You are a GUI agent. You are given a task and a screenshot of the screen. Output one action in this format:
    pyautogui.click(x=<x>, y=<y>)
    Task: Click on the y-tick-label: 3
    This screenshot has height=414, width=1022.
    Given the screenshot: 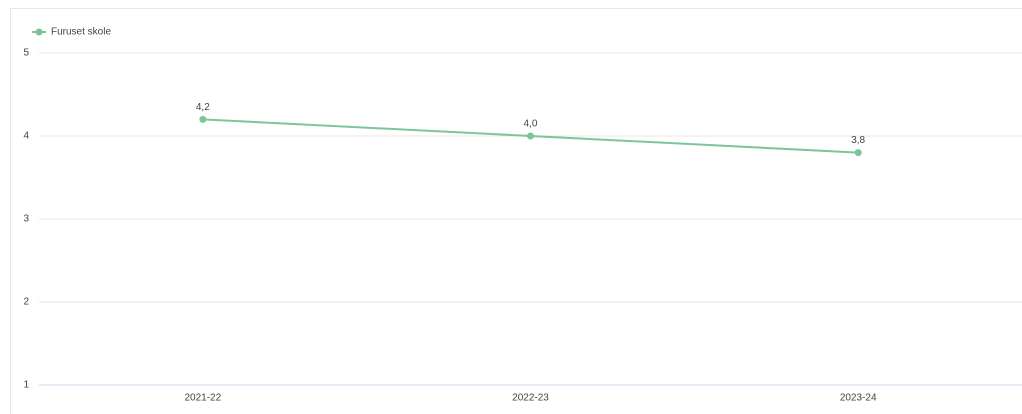 What is the action you would take?
    pyautogui.click(x=26, y=219)
    